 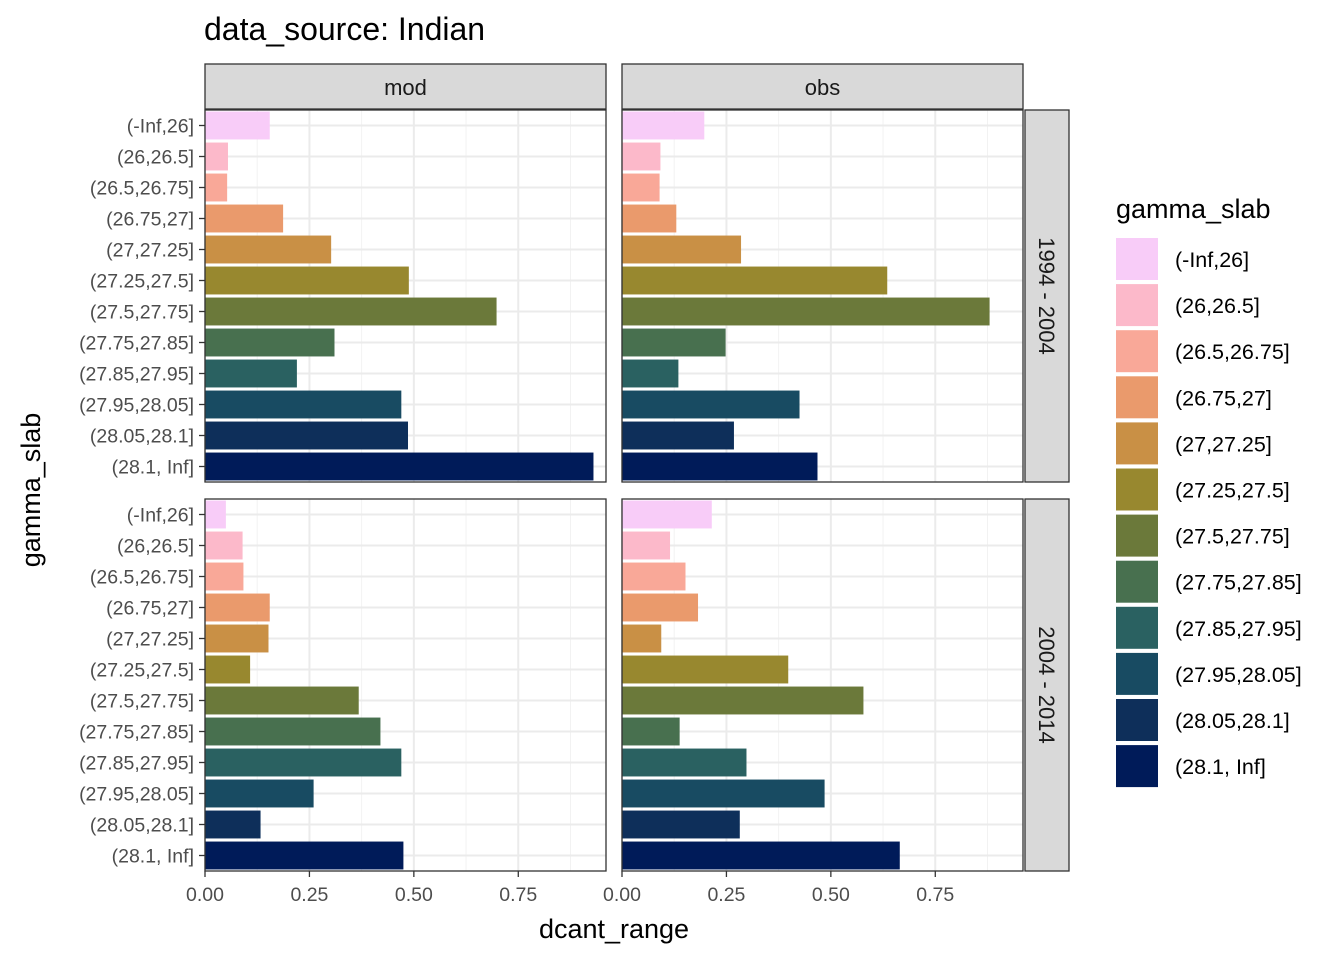 What do you see at coordinates (142, 189) in the screenshot?
I see `y-tick-label: (26.5,26.75]` at bounding box center [142, 189].